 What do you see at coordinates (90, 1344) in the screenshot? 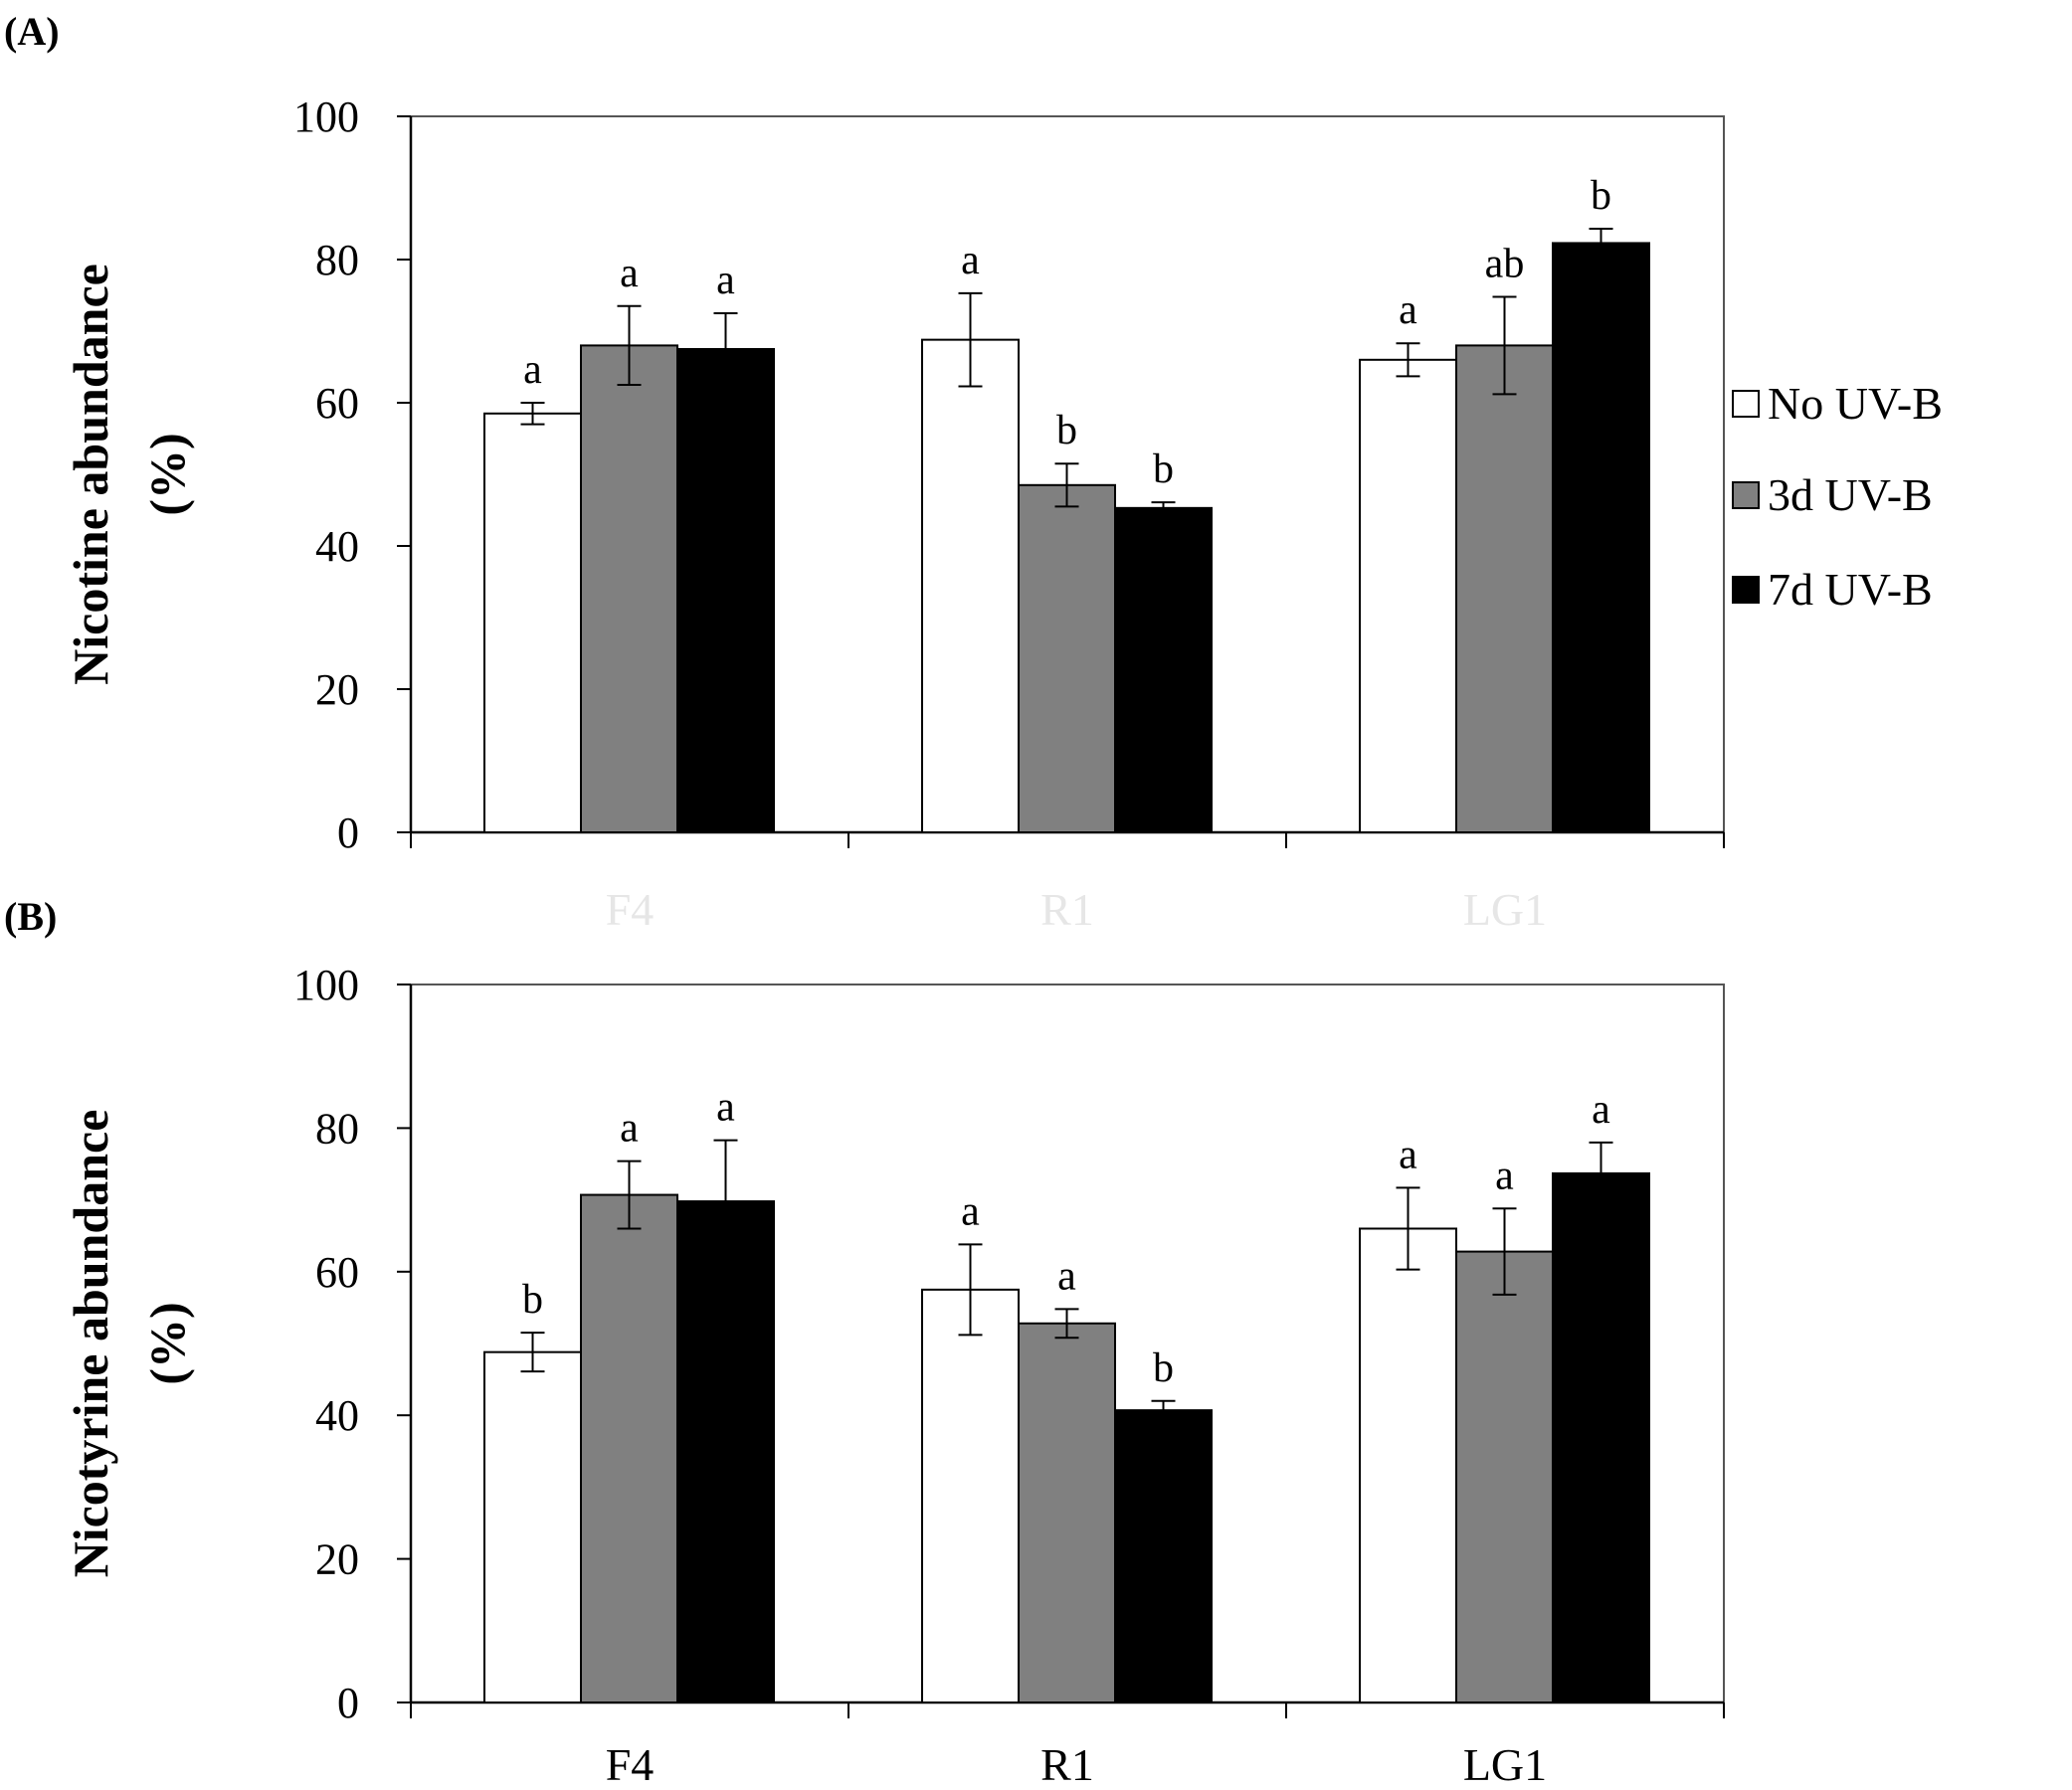
I see `y-axis-label: Nicotyrine abundance` at bounding box center [90, 1344].